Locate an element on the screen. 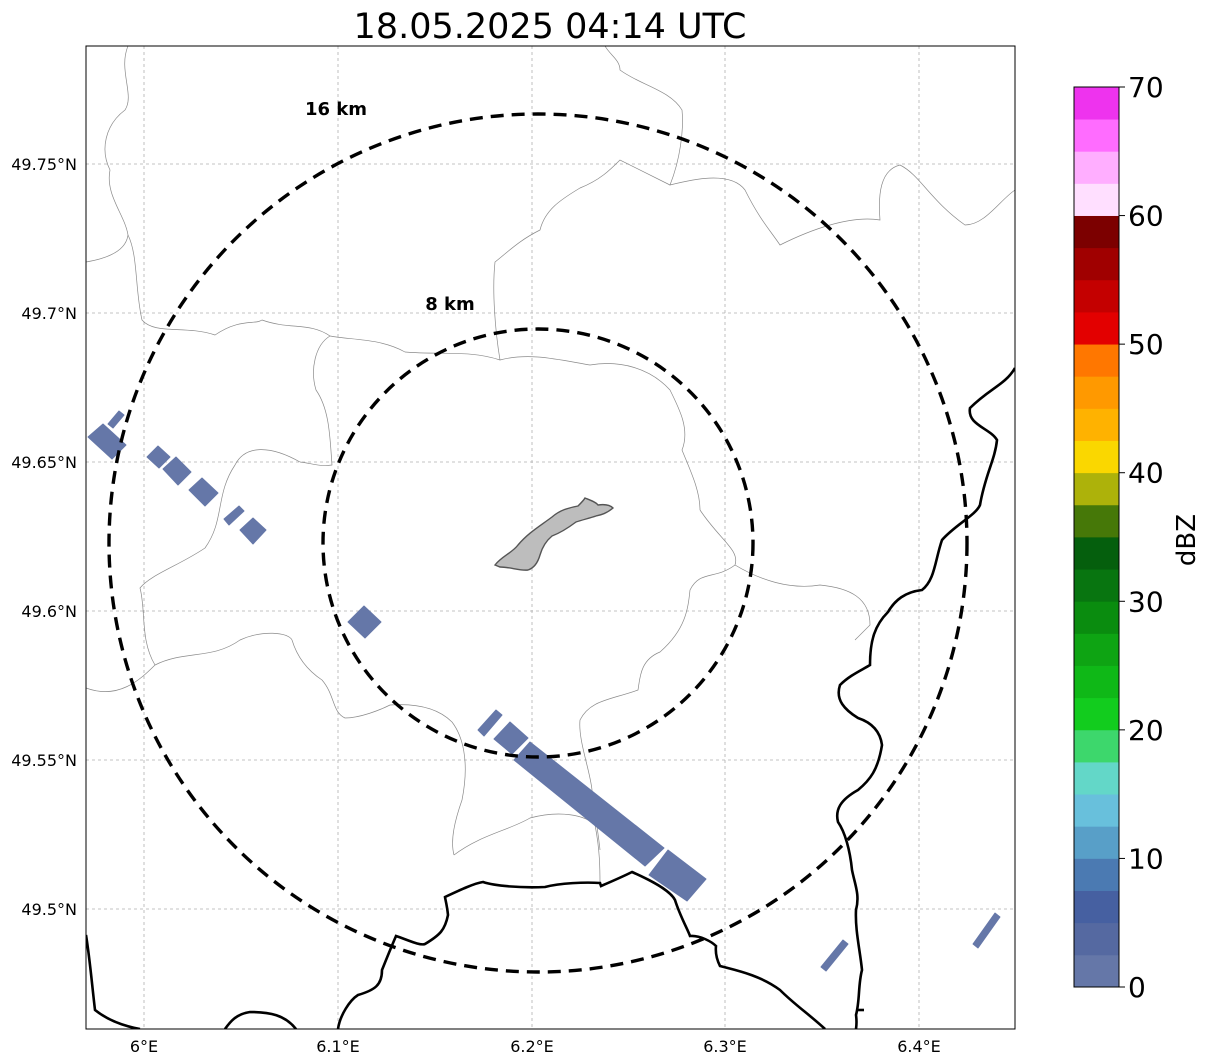 The width and height of the screenshot is (1207, 1064). lon-tick-label: 6.1°E is located at coordinates (338, 1046).